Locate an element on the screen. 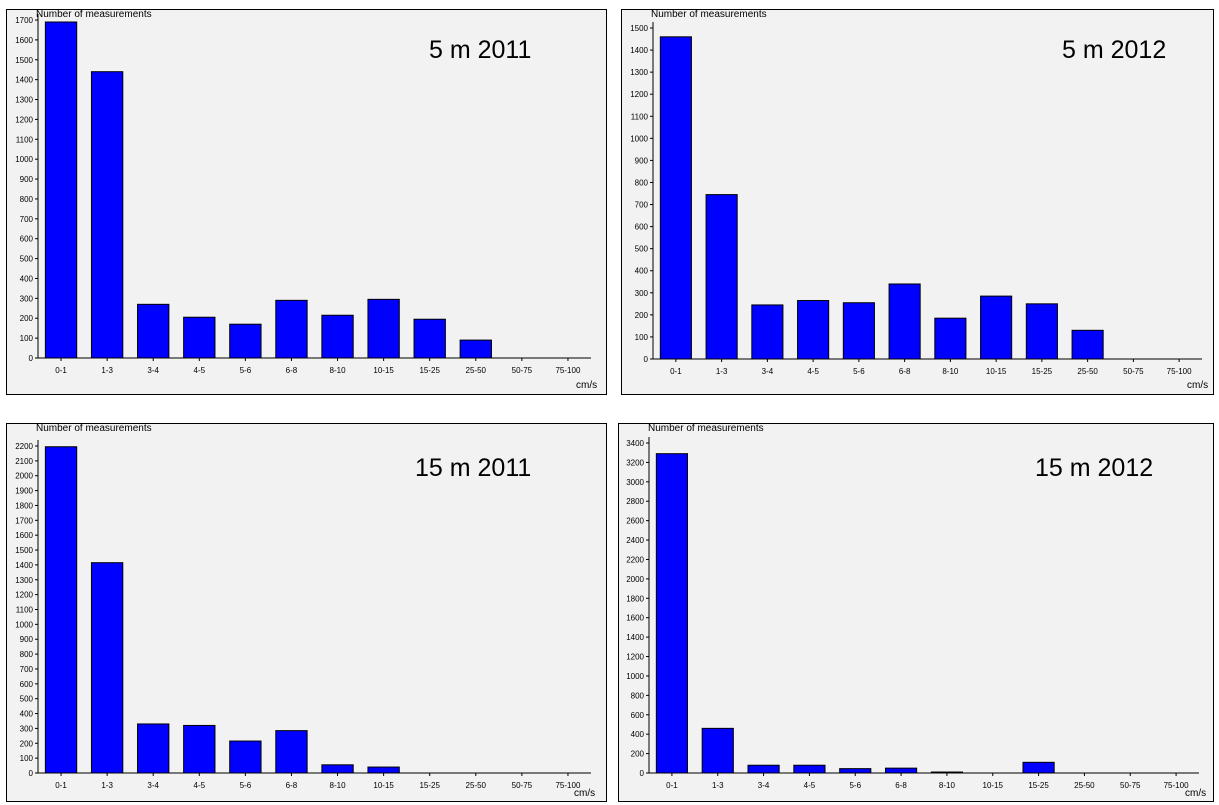 This screenshot has height=805, width=1219. x-tick-label-15-25: 15-25 is located at coordinates (429, 370).